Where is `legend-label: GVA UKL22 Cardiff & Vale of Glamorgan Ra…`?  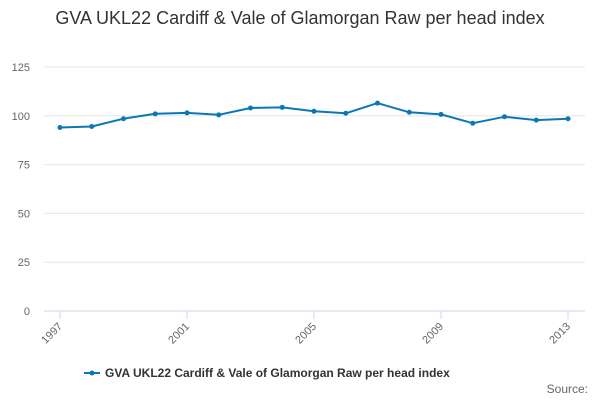
legend-label: GVA UKL22 Cardiff & Vale of Glamorgan Ra… is located at coordinates (277, 373).